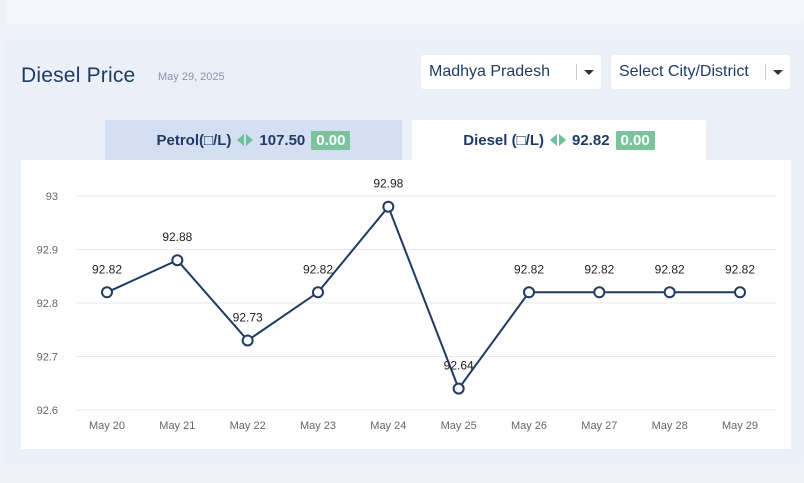 The height and width of the screenshot is (483, 804). Describe the element at coordinates (405, 12) in the screenshot. I see `top-panel` at that location.